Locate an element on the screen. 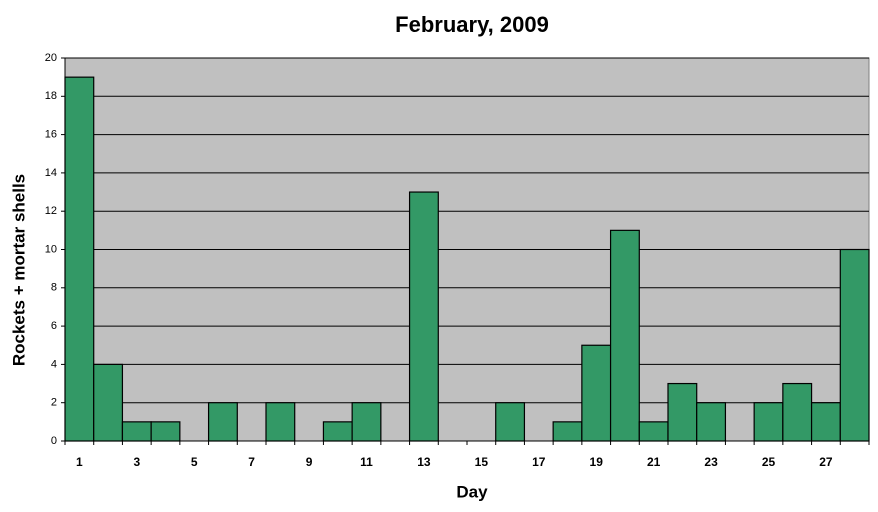 The height and width of the screenshot is (512, 878). x-tick-label: 21 is located at coordinates (654, 462).